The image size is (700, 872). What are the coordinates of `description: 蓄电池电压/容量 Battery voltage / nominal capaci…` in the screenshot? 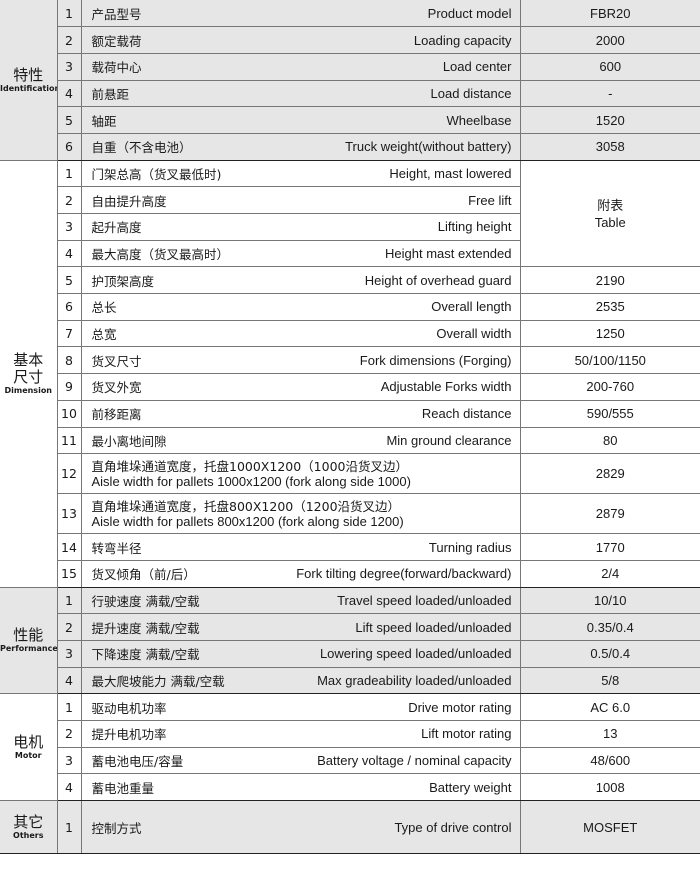 It's located at (301, 760).